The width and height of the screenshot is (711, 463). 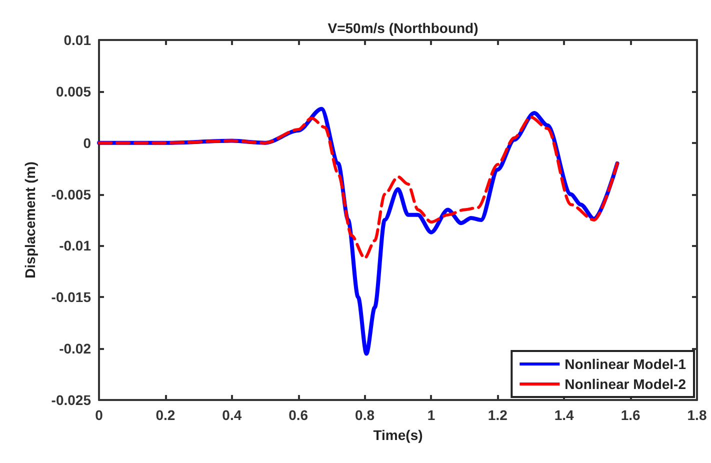 I want to click on x-tick-label: 0.8, so click(x=365, y=415).